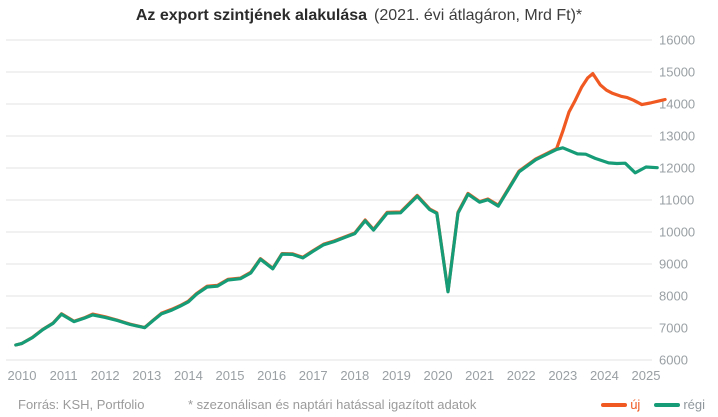  What do you see at coordinates (653, 404) in the screenshot?
I see `legend: új régi` at bounding box center [653, 404].